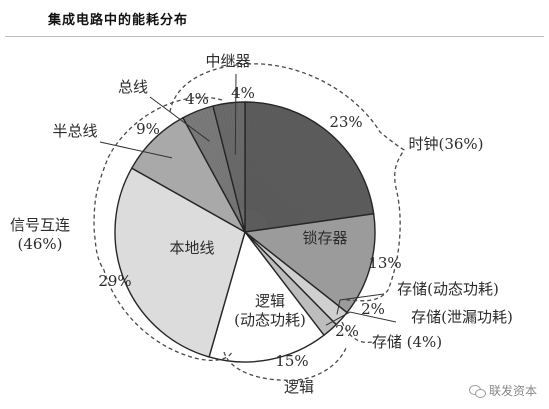 The height and width of the screenshot is (409, 549). What do you see at coordinates (274, 36) in the screenshot?
I see `title-divider` at bounding box center [274, 36].